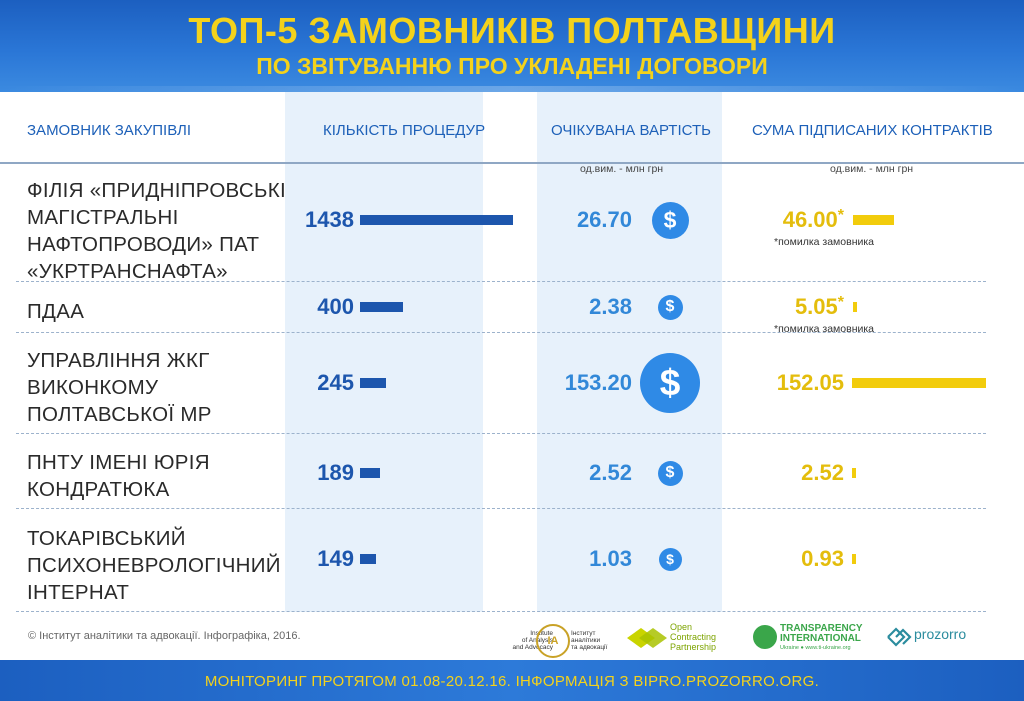 The width and height of the screenshot is (1024, 701). Describe the element at coordinates (78, 592) in the screenshot. I see `row-name-line: ІНТЕРНАТ` at that location.